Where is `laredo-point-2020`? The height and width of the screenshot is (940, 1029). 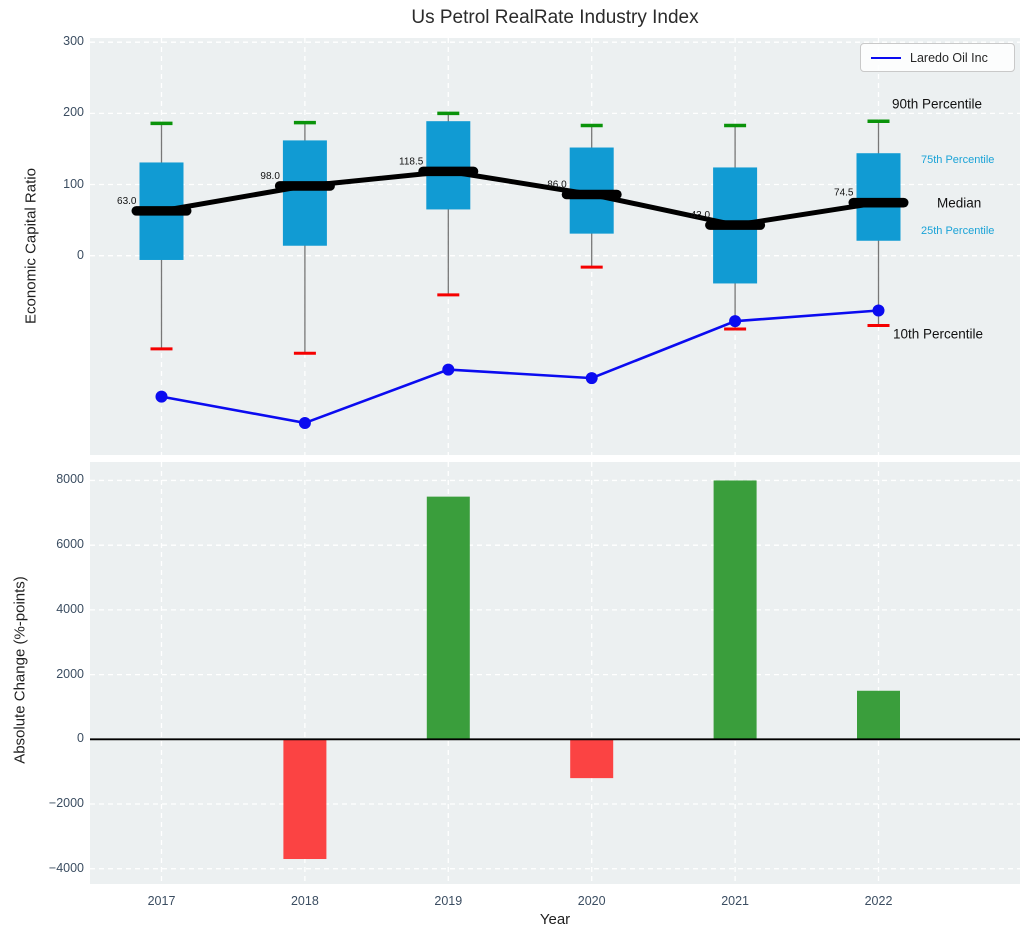
laredo-point-2020 is located at coordinates (591, 378).